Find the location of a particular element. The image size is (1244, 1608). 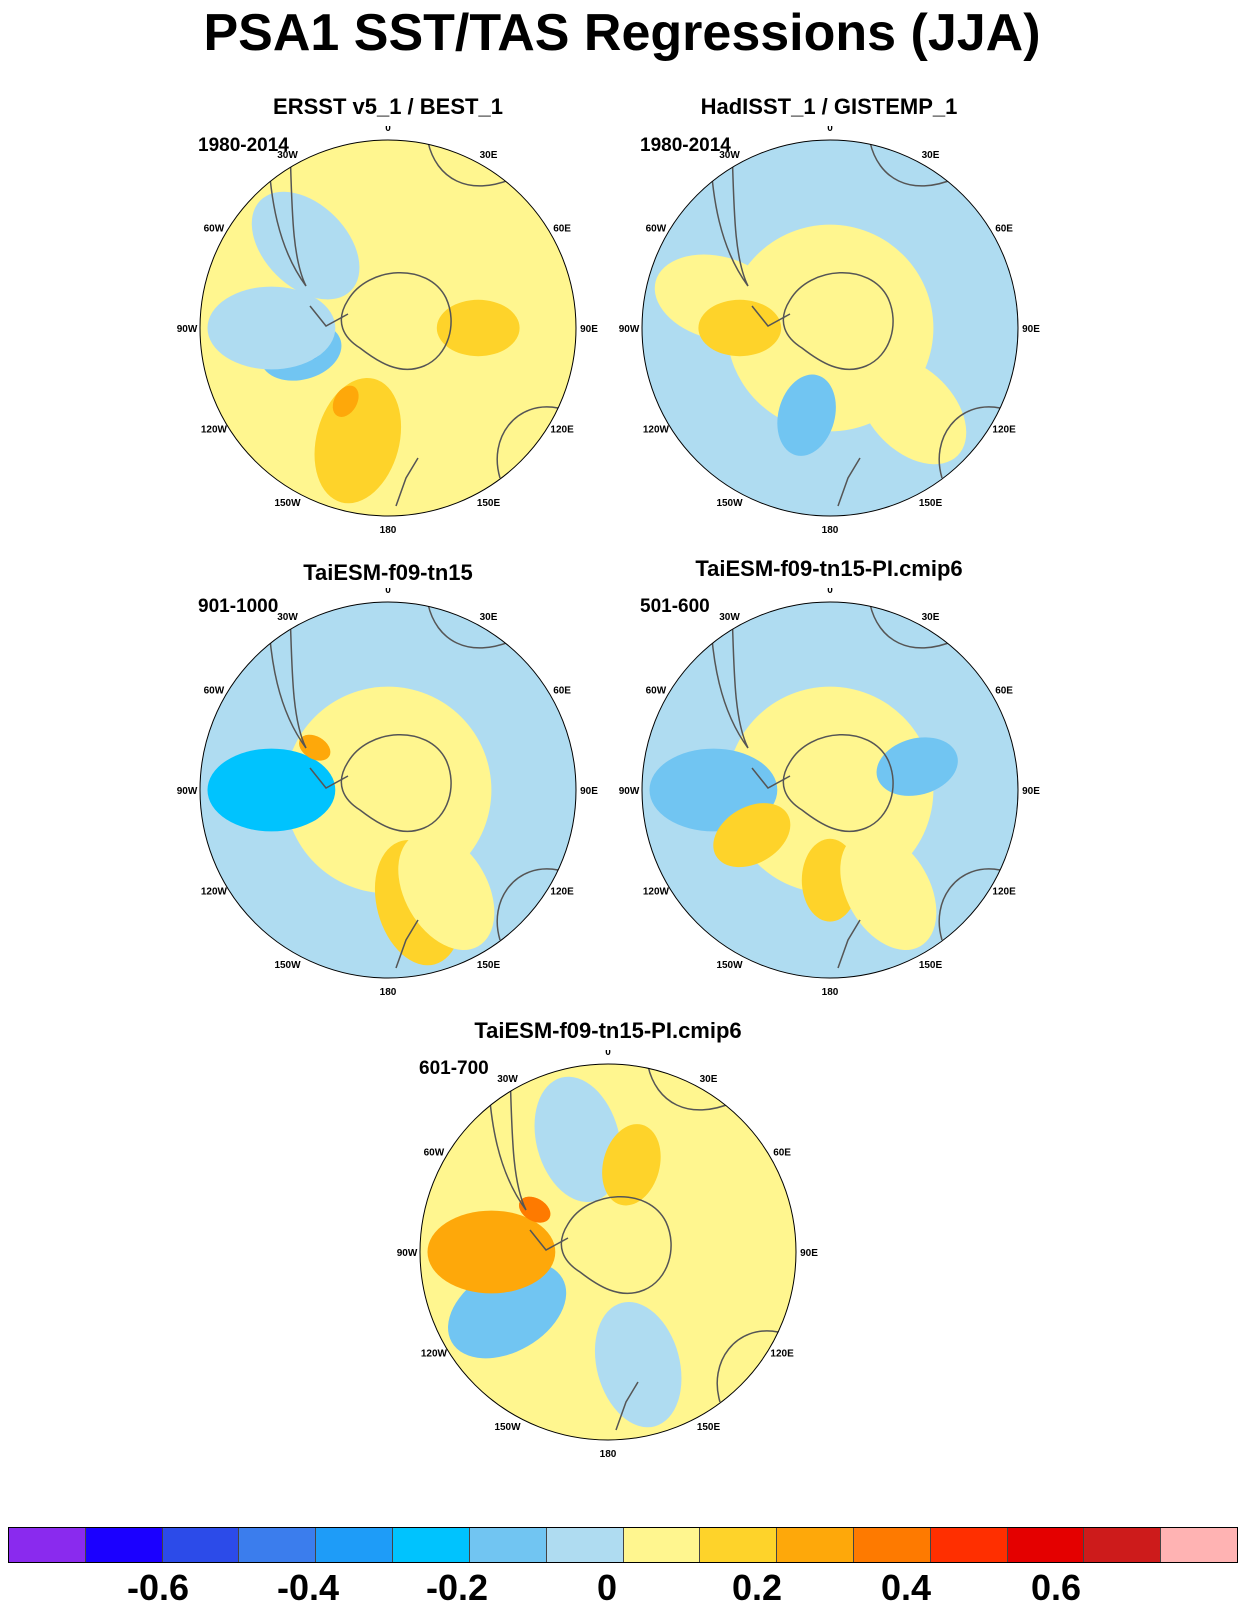

colorbar-tick-label: -0.6 is located at coordinates (158, 1587).